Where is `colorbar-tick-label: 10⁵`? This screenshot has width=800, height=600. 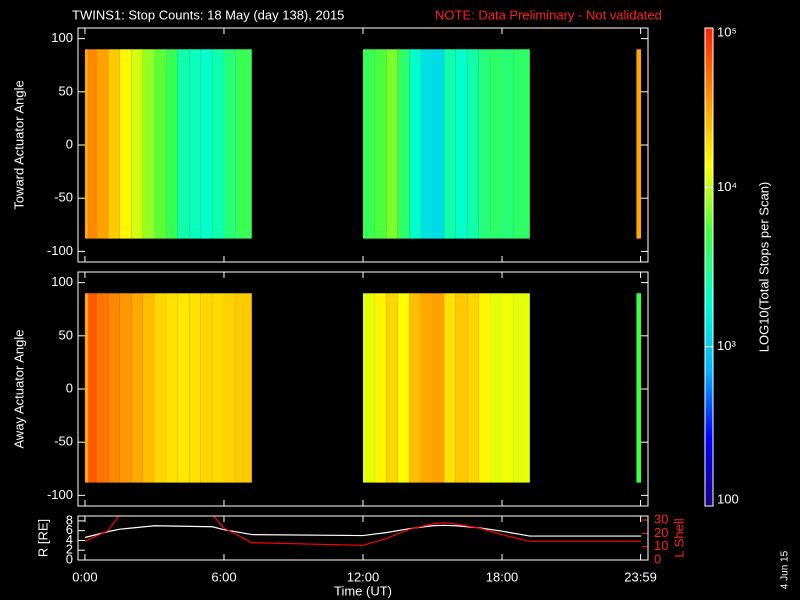
colorbar-tick-label: 10⁵ is located at coordinates (727, 31).